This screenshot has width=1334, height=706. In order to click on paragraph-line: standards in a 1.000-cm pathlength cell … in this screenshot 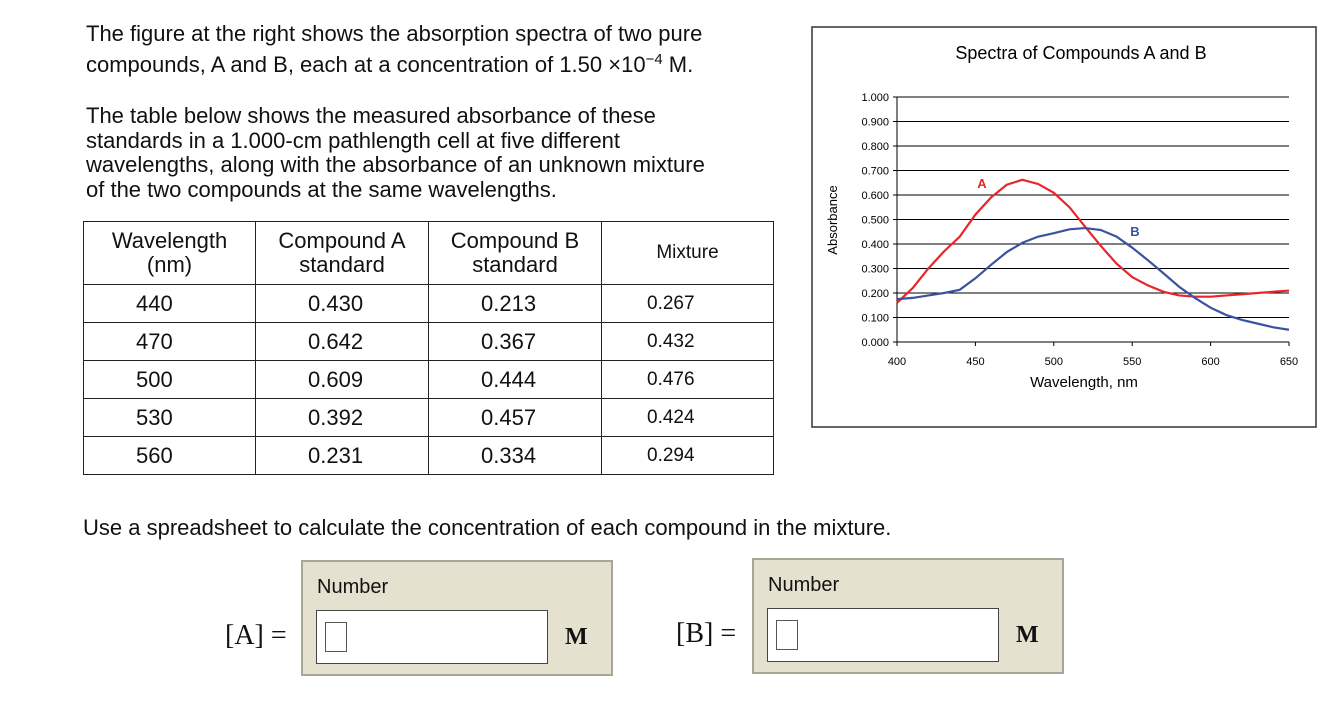, I will do `click(353, 140)`.